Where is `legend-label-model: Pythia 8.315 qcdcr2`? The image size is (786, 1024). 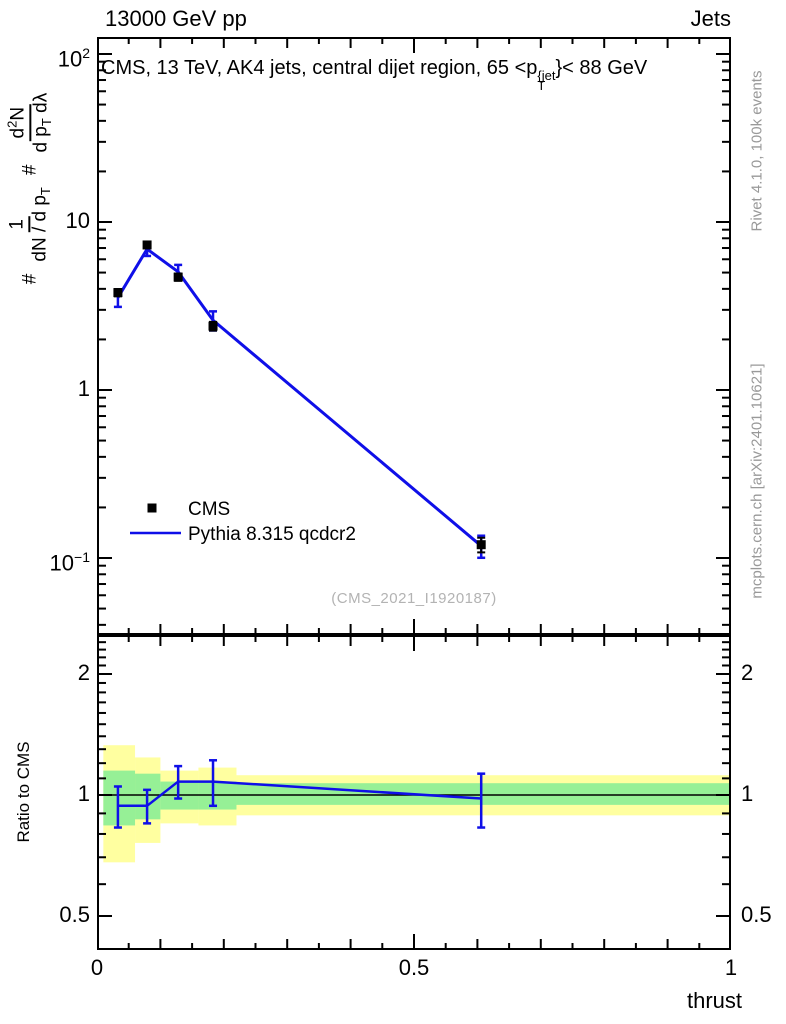 legend-label-model: Pythia 8.315 qcdcr2 is located at coordinates (272, 534).